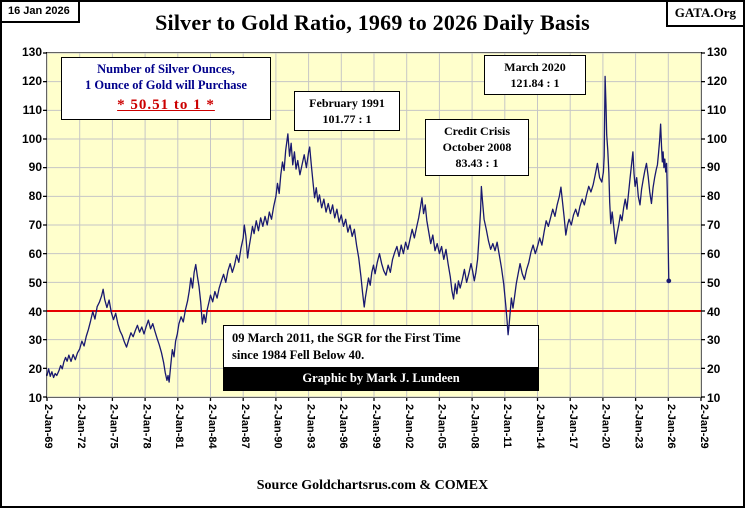 The width and height of the screenshot is (745, 508). What do you see at coordinates (166, 69) in the screenshot?
I see `legend-line1: Number of Silver Ounces,` at bounding box center [166, 69].